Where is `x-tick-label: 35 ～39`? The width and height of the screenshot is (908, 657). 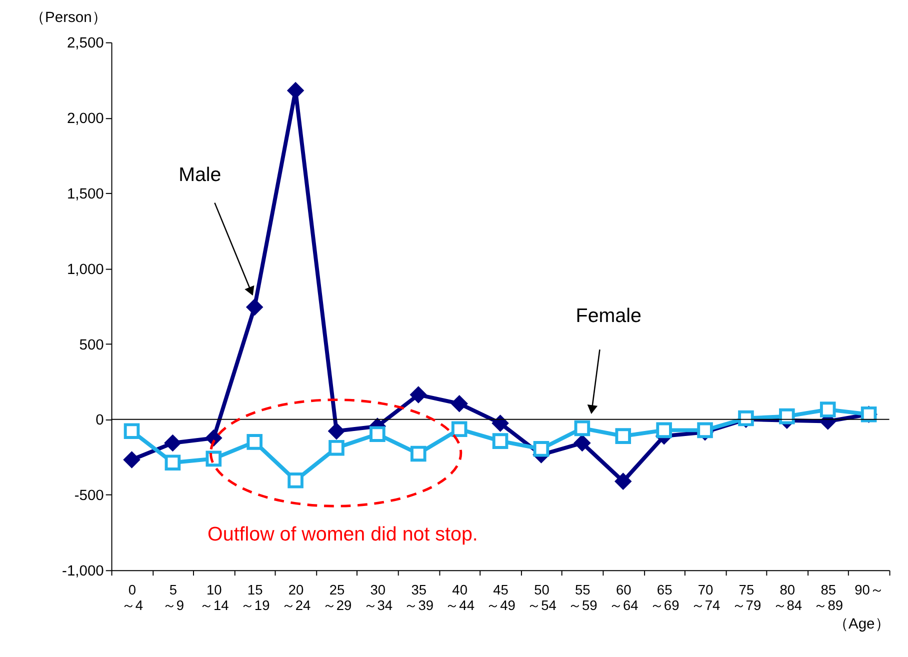 x-tick-label: 35 ～39 is located at coordinates (419, 598).